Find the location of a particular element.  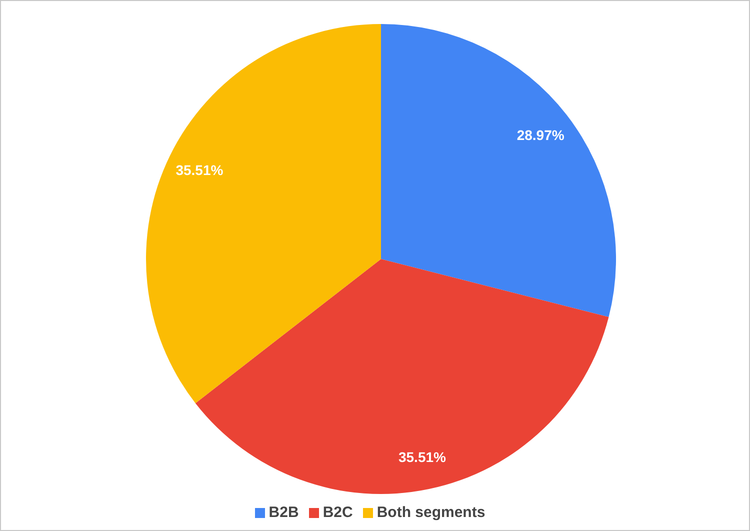

legend-label: B2B is located at coordinates (283, 512).